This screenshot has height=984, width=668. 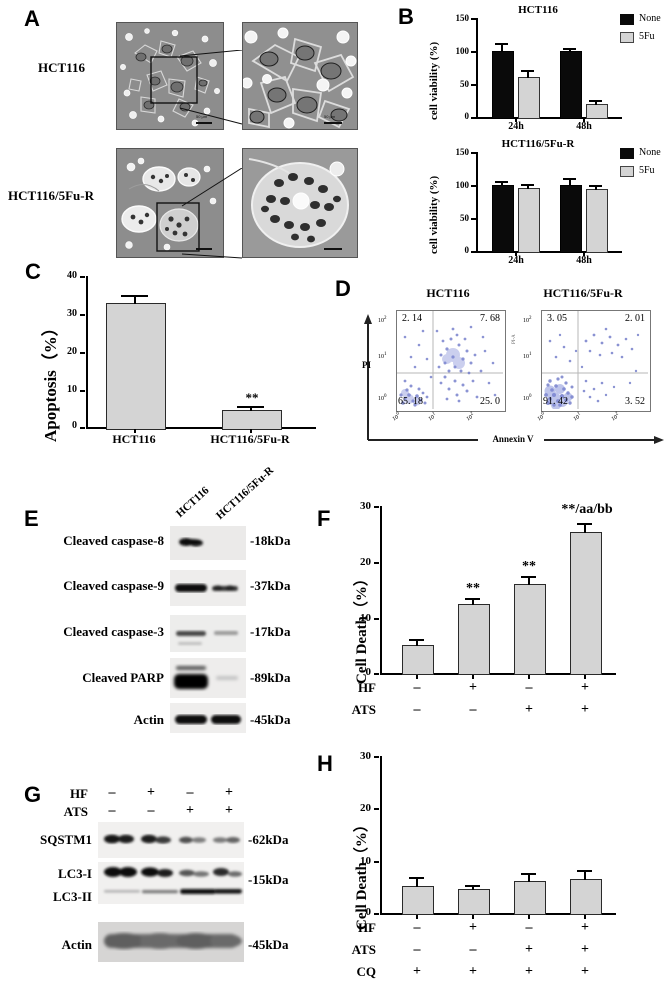 What do you see at coordinates (365, 808) in the screenshot?
I see `panelH-ytick-20: 20` at bounding box center [365, 808].